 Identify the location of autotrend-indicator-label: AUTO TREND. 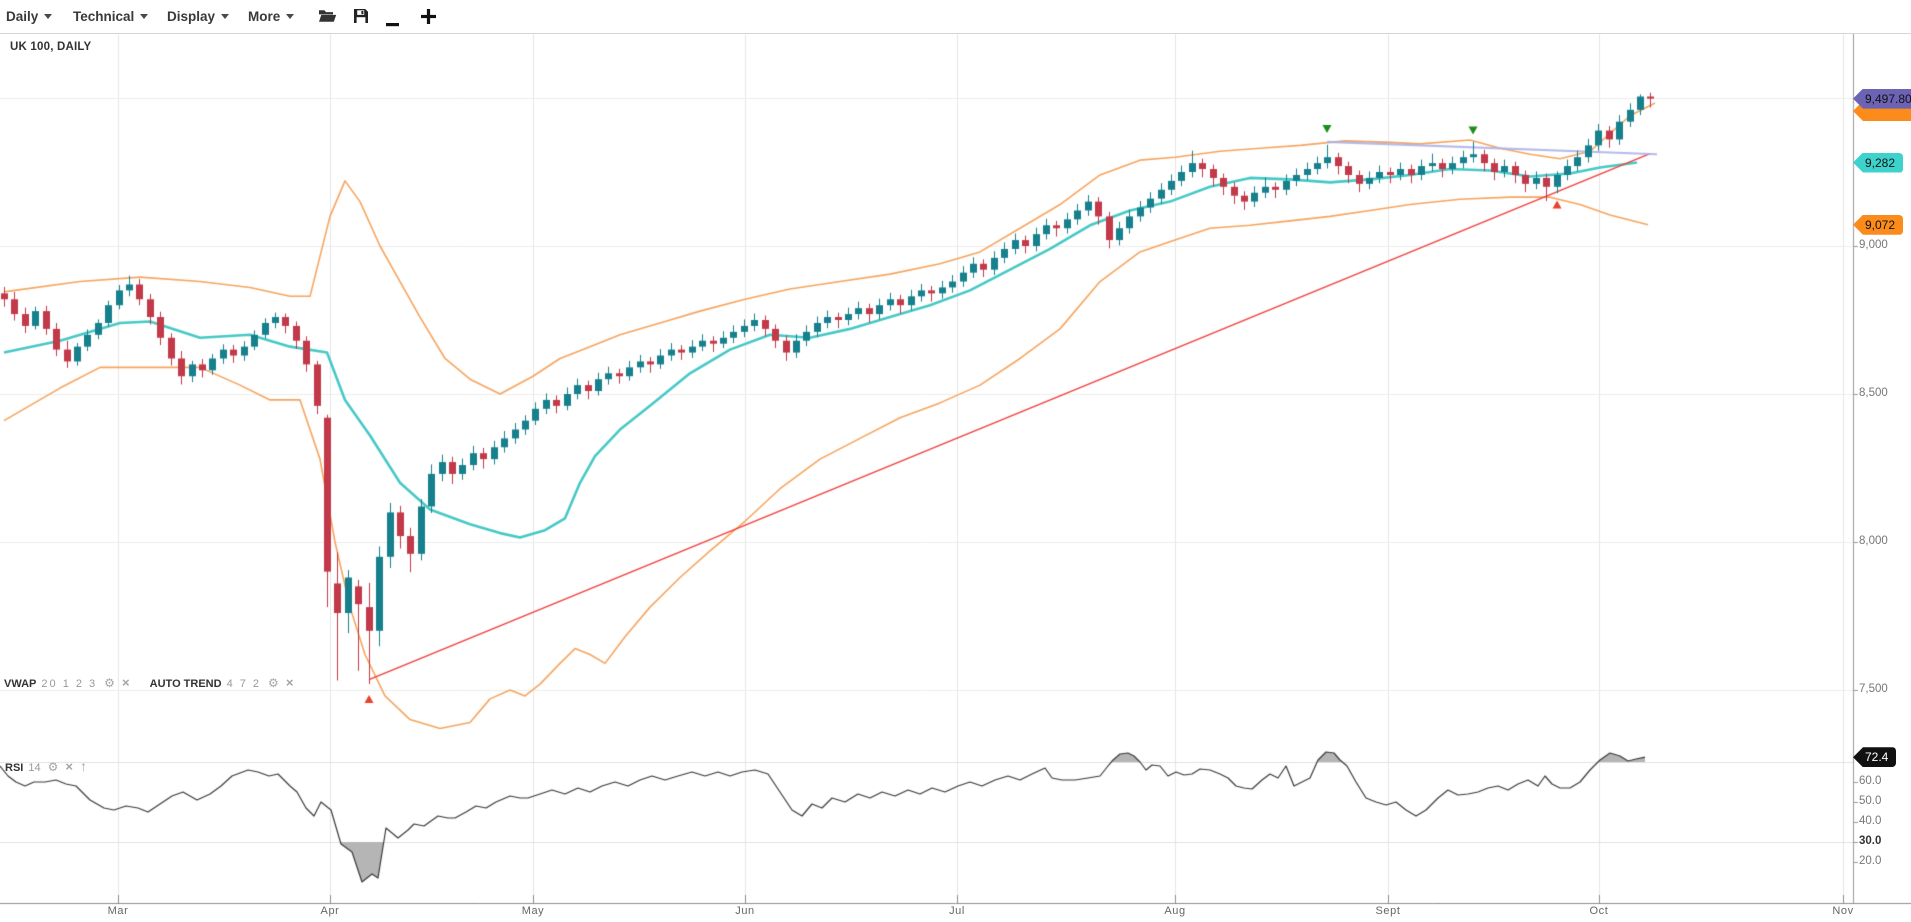
(185, 684).